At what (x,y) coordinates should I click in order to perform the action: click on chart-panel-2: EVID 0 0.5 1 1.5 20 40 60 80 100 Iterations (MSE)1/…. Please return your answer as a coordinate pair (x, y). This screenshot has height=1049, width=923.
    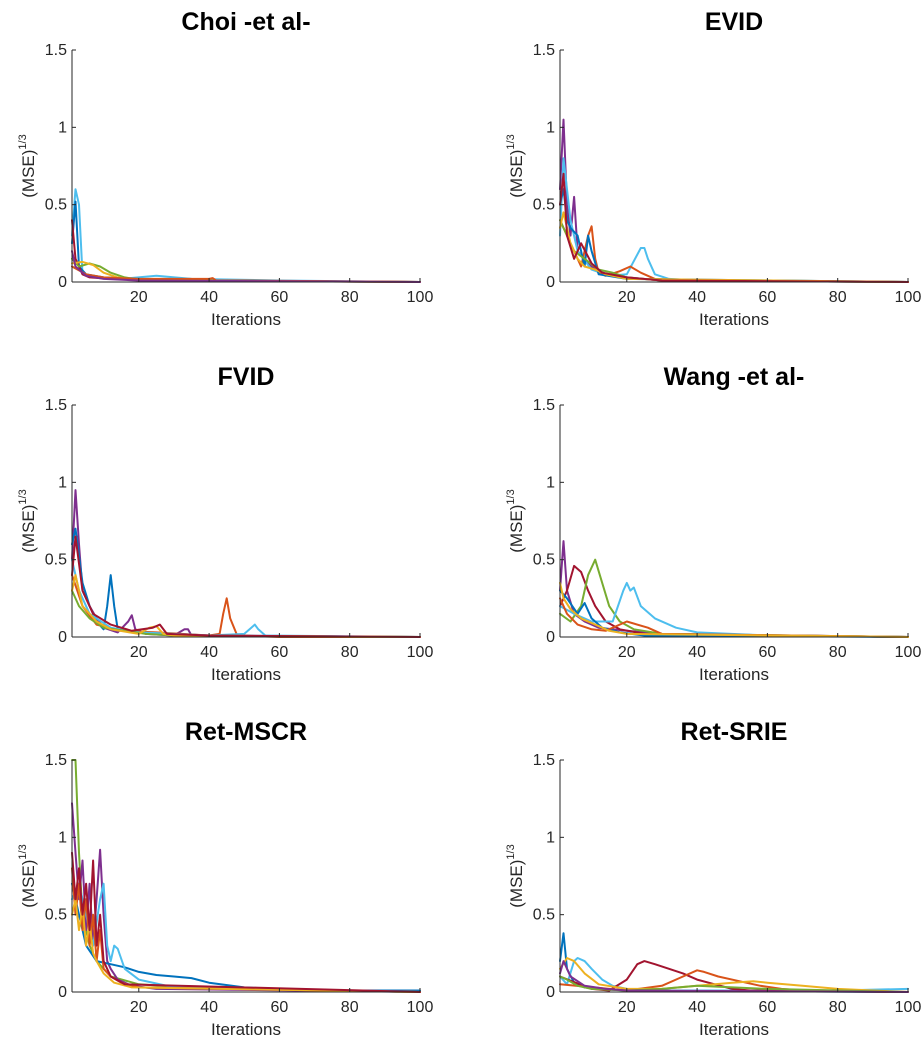
    Looking at the image, I should click on (713, 168).